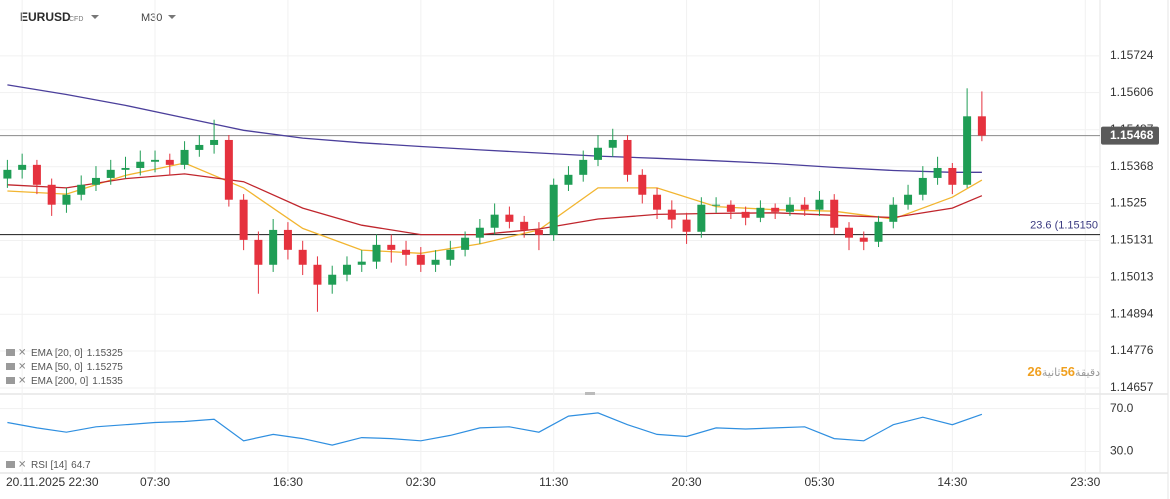 This screenshot has width=1170, height=499. What do you see at coordinates (495, 429) in the screenshot?
I see `rsi-line` at bounding box center [495, 429].